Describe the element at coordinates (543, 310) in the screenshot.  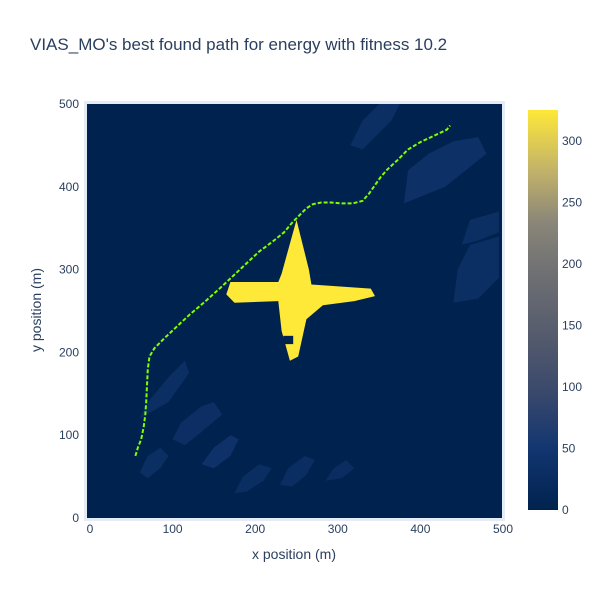
I see `colorbar` at that location.